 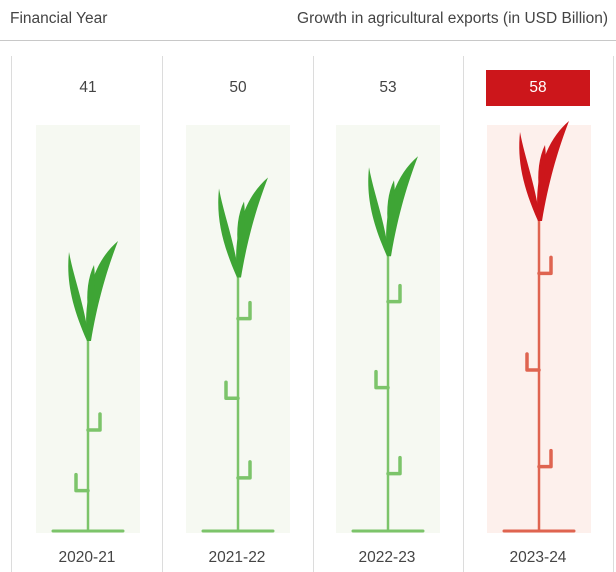 I want to click on data-label-2022-23: 53, so click(x=388, y=87).